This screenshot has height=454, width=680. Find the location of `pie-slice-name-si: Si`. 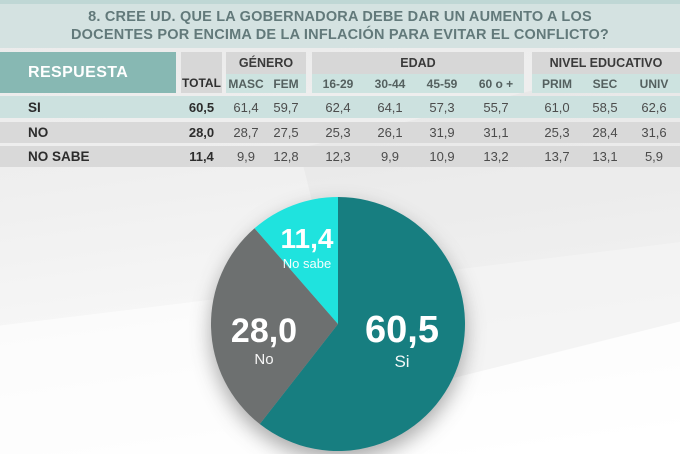

pie-slice-name-si: Si is located at coordinates (402, 361).